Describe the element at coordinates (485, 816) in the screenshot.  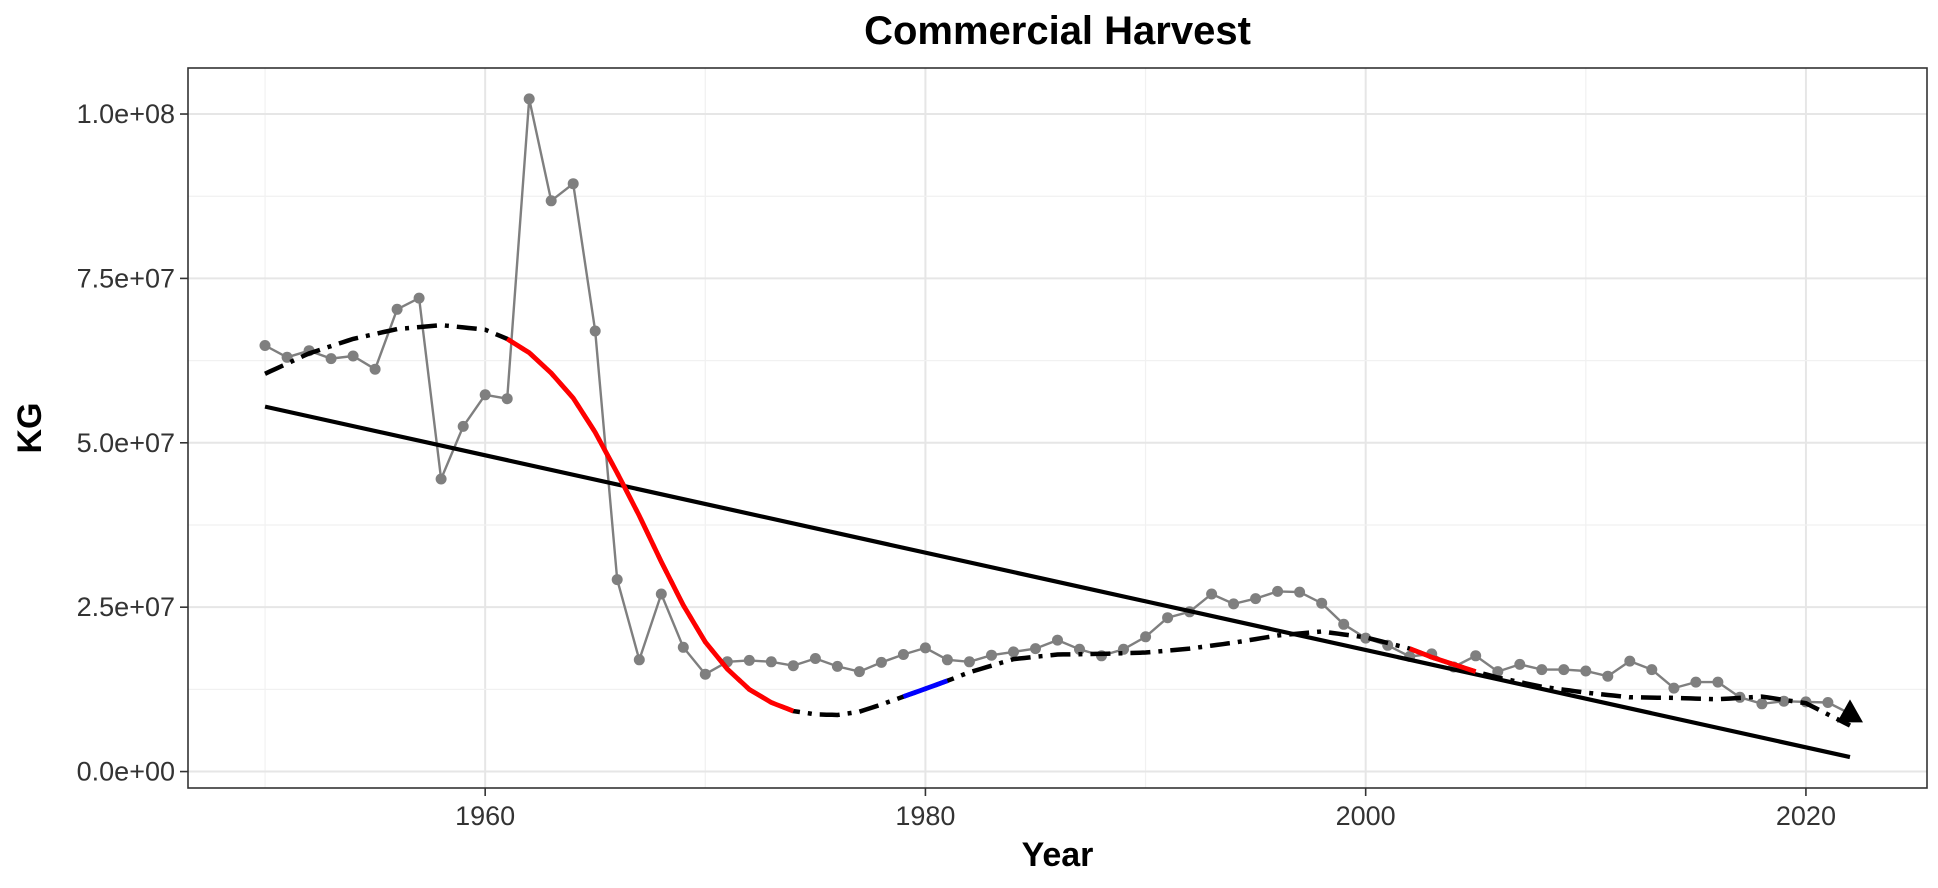
I see `x-tick-label: 1960` at that location.